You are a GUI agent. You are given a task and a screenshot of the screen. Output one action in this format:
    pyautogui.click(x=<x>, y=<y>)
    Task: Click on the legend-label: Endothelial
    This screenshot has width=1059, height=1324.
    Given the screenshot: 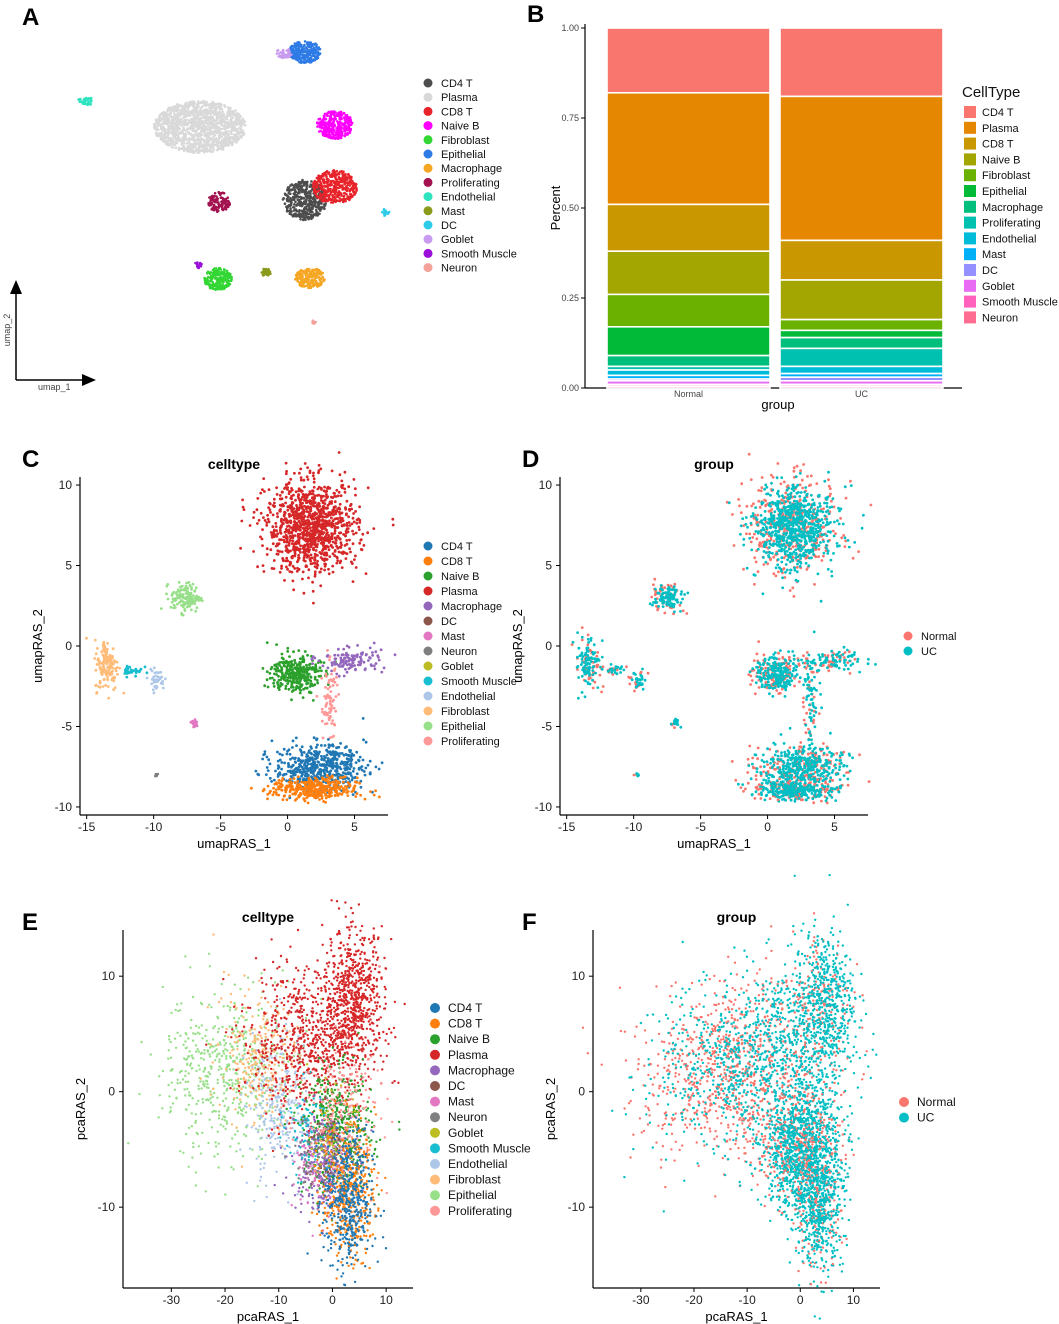 What is the action you would take?
    pyautogui.click(x=1009, y=239)
    